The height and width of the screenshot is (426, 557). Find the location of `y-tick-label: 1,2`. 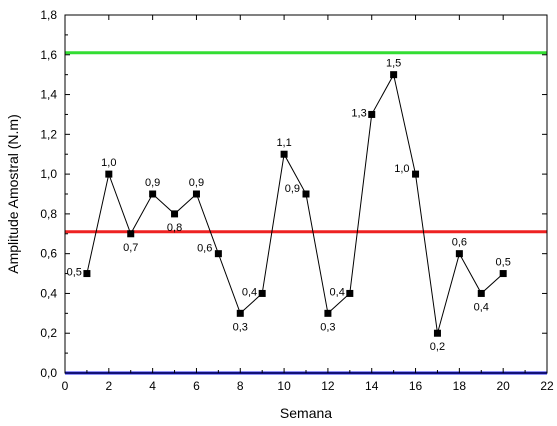

y-tick-label: 1,2 is located at coordinates (48, 134).